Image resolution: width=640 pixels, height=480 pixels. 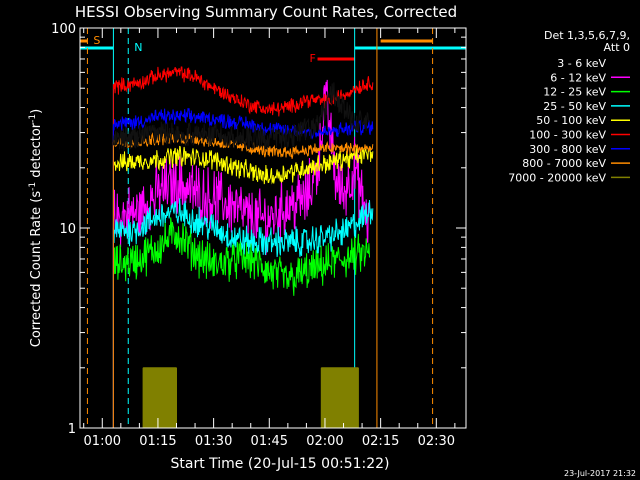 I want to click on y-axis-label: Corrected Count Rate (s-1 detector-1), so click(x=36, y=228).